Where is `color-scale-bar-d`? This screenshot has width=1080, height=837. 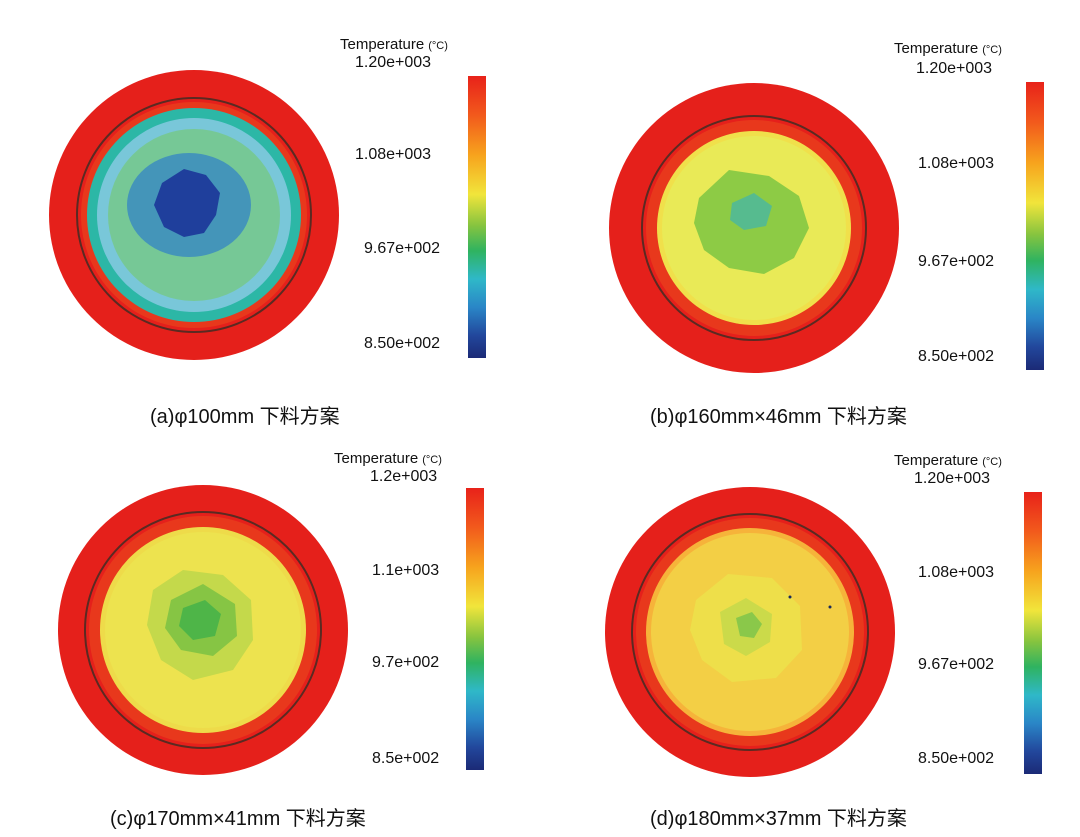
color-scale-bar-d is located at coordinates (1033, 633).